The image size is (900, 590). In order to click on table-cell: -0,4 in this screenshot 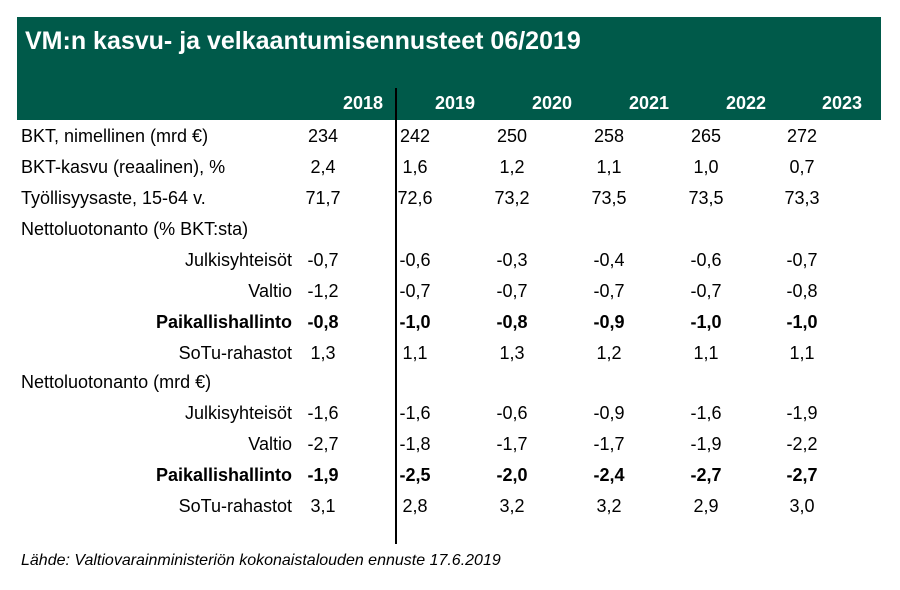, I will do `click(609, 260)`.